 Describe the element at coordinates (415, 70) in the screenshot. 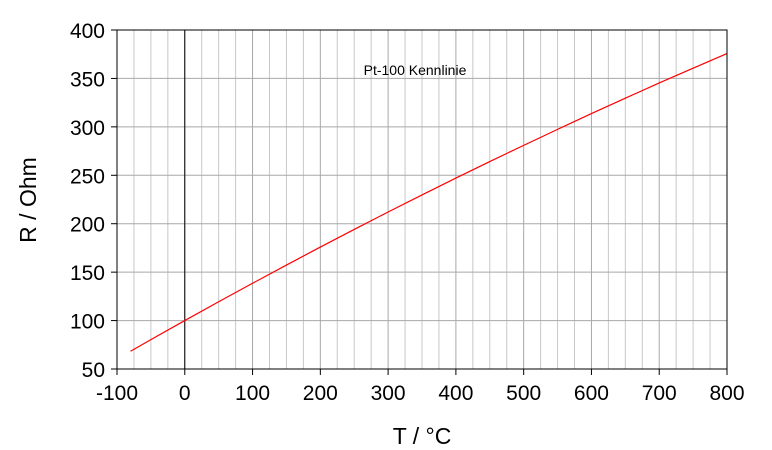

I see `chart-title: Pt-100 Kennlinie` at that location.